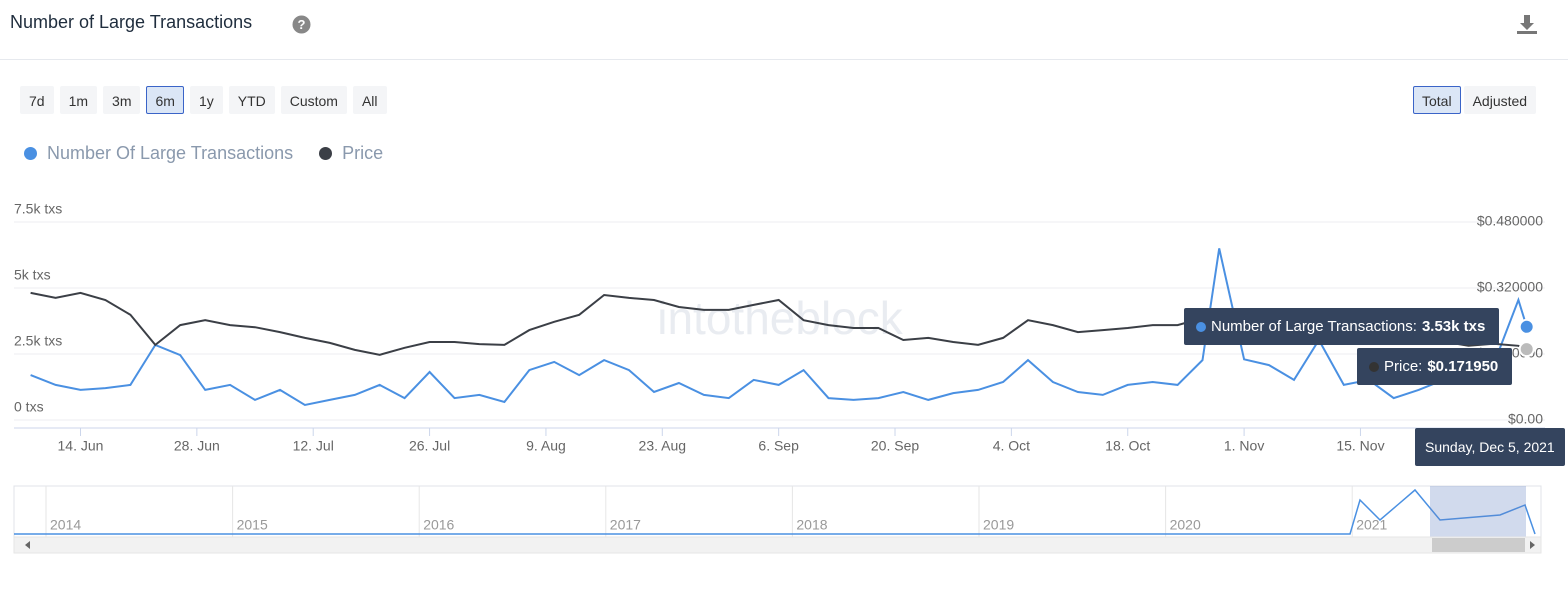 This screenshot has width=1568, height=592. What do you see at coordinates (165, 100) in the screenshot?
I see `range-button: 6m` at bounding box center [165, 100].